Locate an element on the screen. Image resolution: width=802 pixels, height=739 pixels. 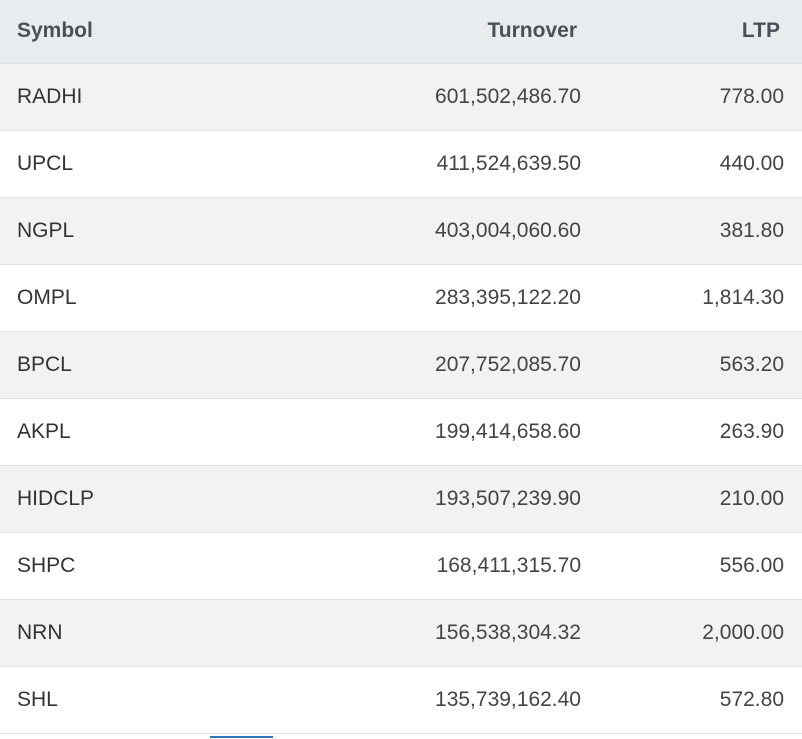
ltp-cell: 563.20 is located at coordinates (751, 364).